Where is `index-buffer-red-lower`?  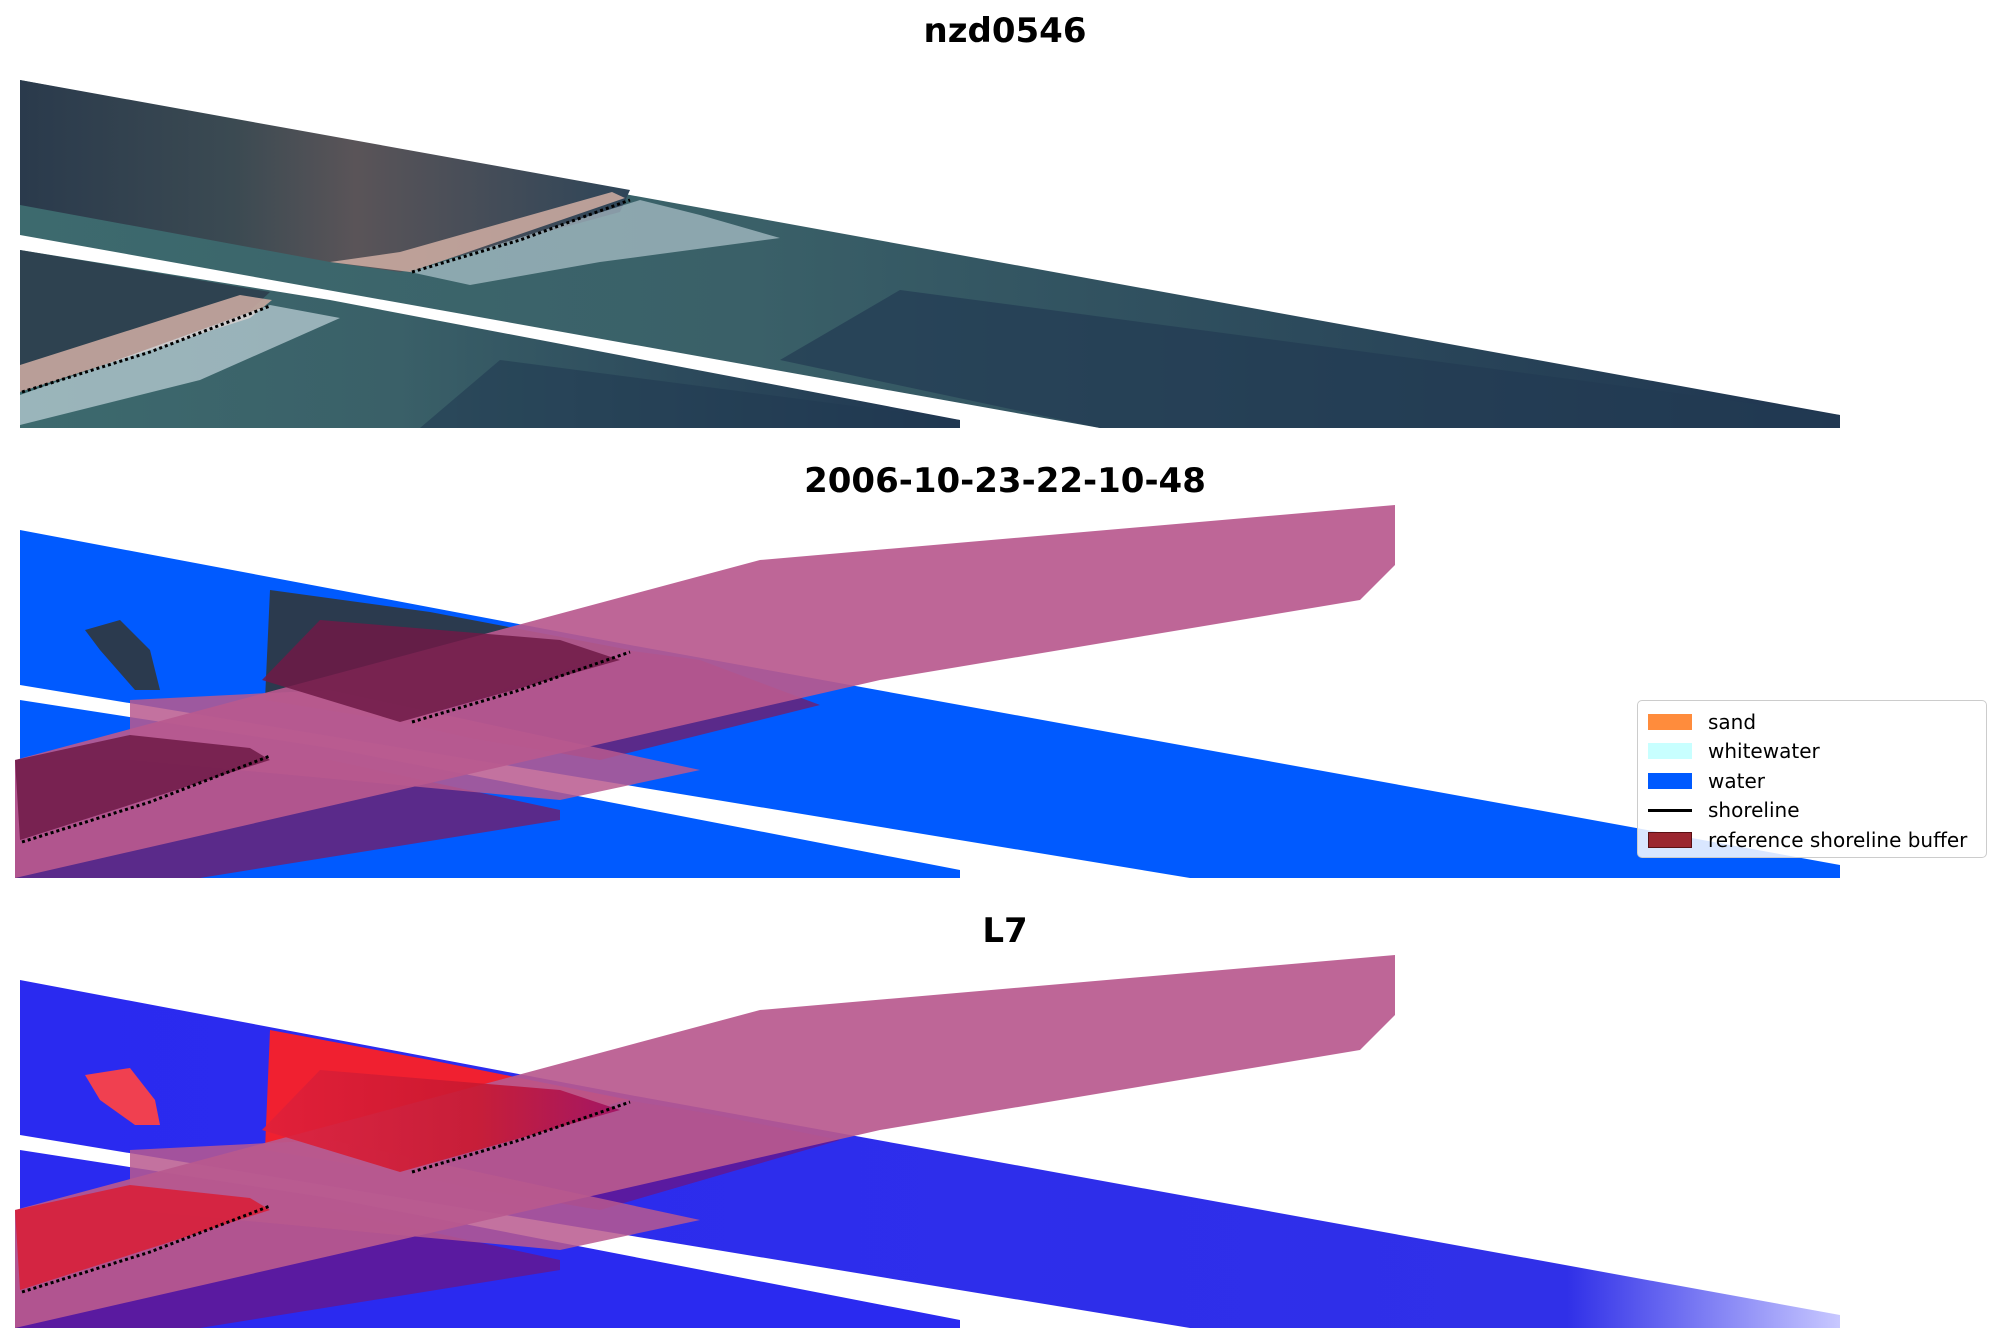
index-buffer-red-lower is located at coordinates (142, 1237).